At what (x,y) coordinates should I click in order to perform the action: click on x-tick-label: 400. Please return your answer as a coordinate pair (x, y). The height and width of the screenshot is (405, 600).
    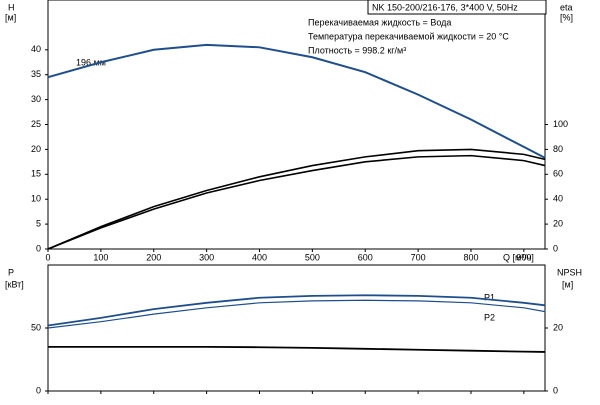
    Looking at the image, I should click on (259, 257).